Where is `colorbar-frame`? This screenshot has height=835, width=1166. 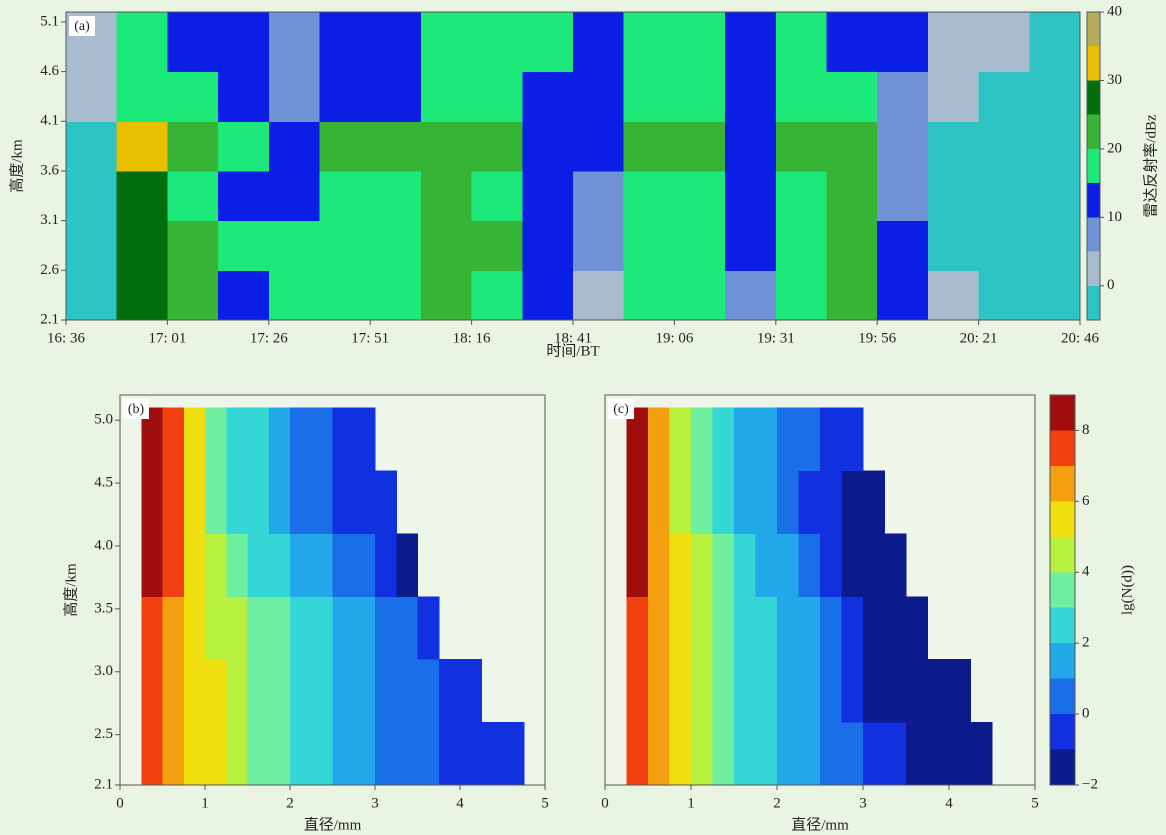
colorbar-frame is located at coordinates (1062, 590).